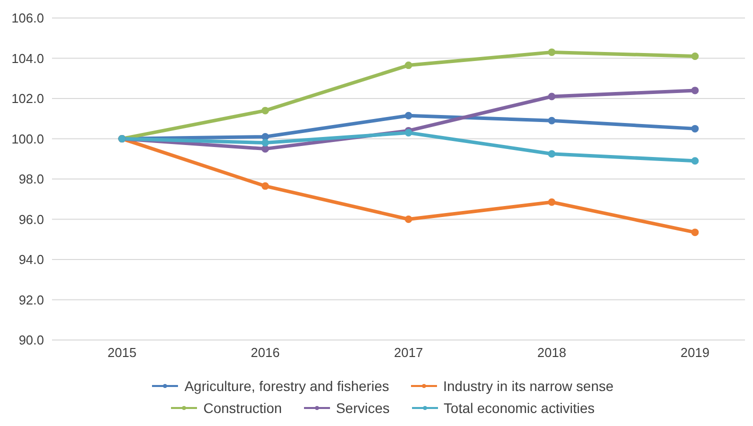  Describe the element at coordinates (27, 98) in the screenshot. I see `y-tick-label: 102.0` at that location.